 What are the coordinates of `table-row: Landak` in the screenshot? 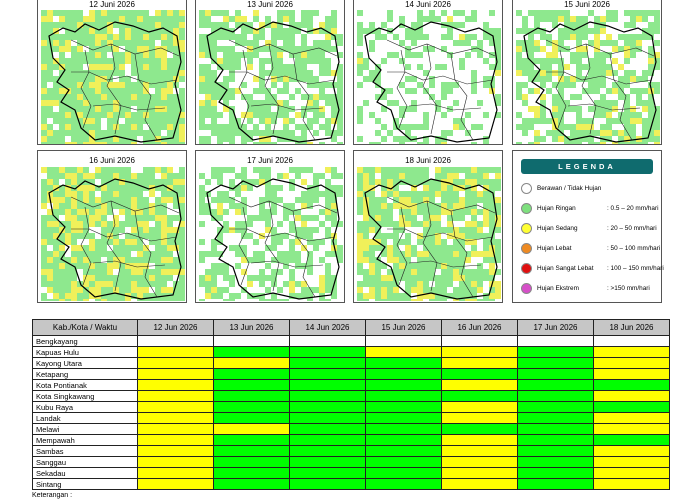 It's located at (351, 418).